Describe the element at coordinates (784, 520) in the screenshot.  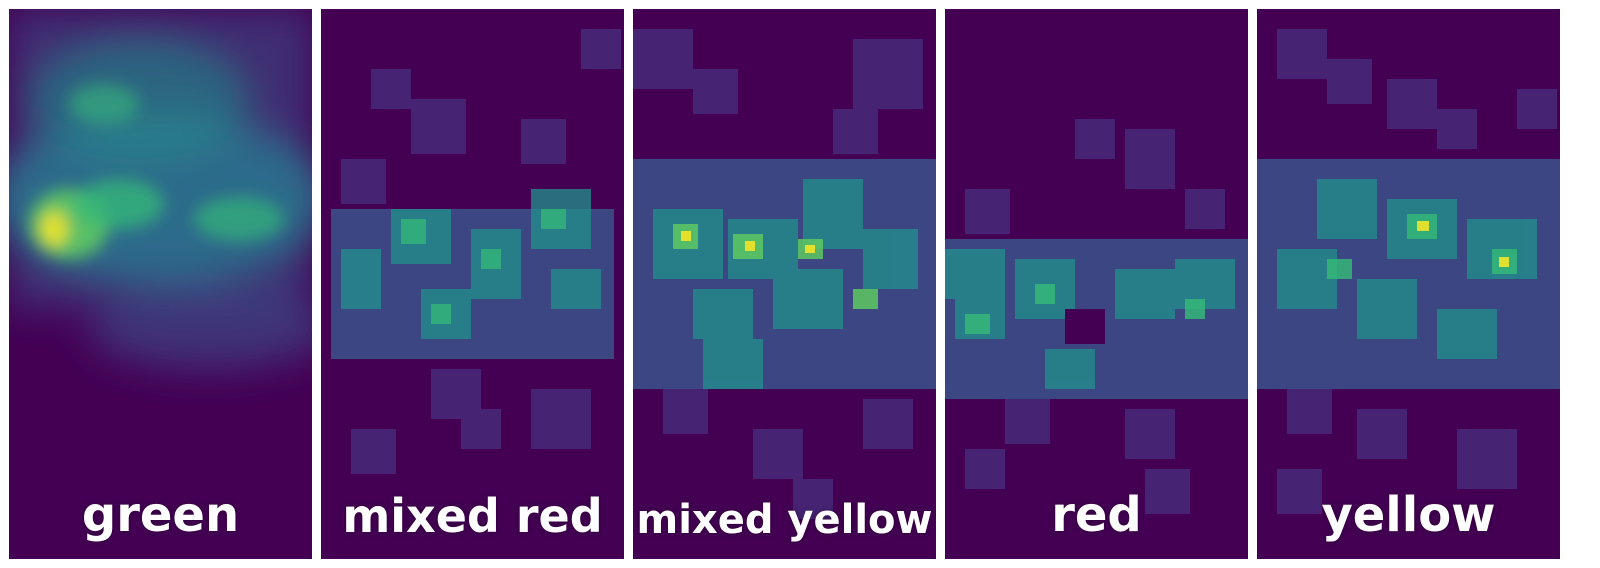
I see `panel-label: mixed yellow` at that location.